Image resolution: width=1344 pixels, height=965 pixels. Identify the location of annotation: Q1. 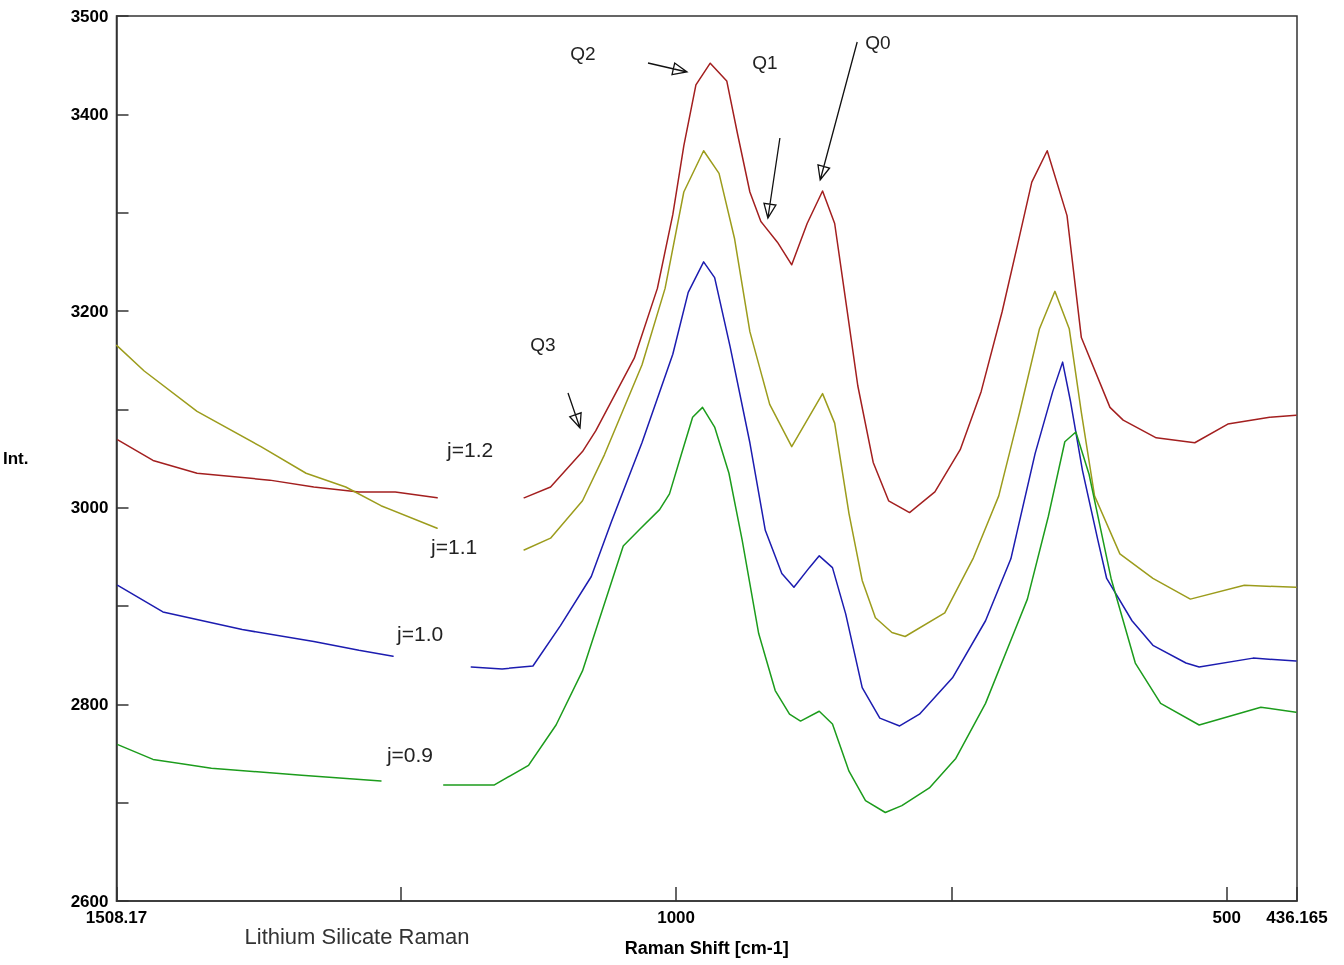
(765, 62).